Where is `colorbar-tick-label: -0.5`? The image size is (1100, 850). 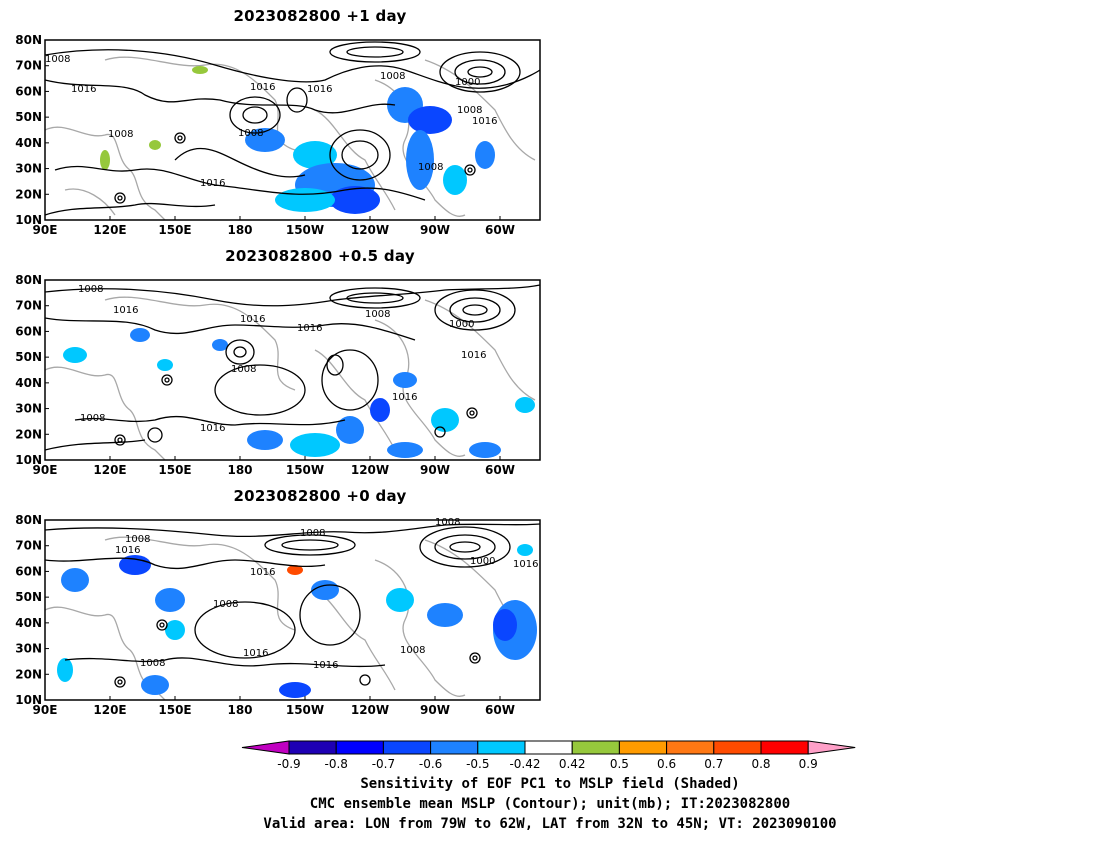 colorbar-tick-label: -0.5 is located at coordinates (477, 764).